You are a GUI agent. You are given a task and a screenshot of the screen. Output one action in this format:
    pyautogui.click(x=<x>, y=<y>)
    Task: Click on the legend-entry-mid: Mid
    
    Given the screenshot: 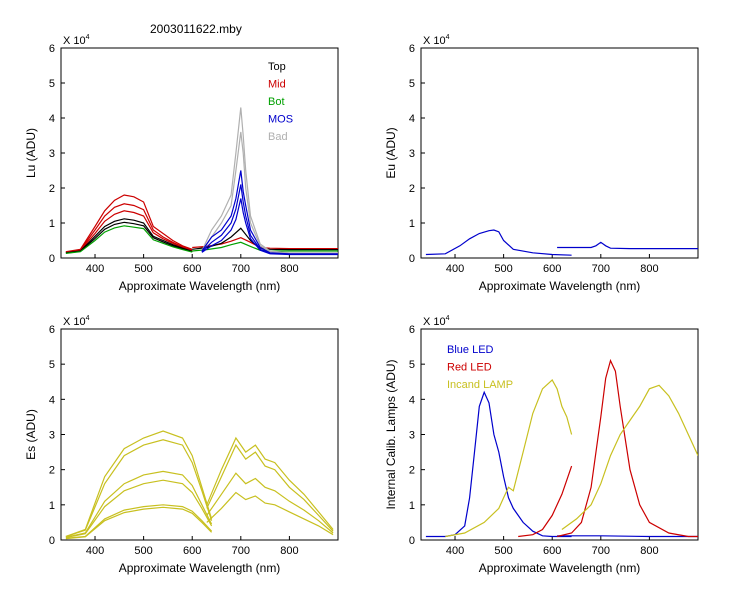 What is the action you would take?
    pyautogui.click(x=277, y=85)
    